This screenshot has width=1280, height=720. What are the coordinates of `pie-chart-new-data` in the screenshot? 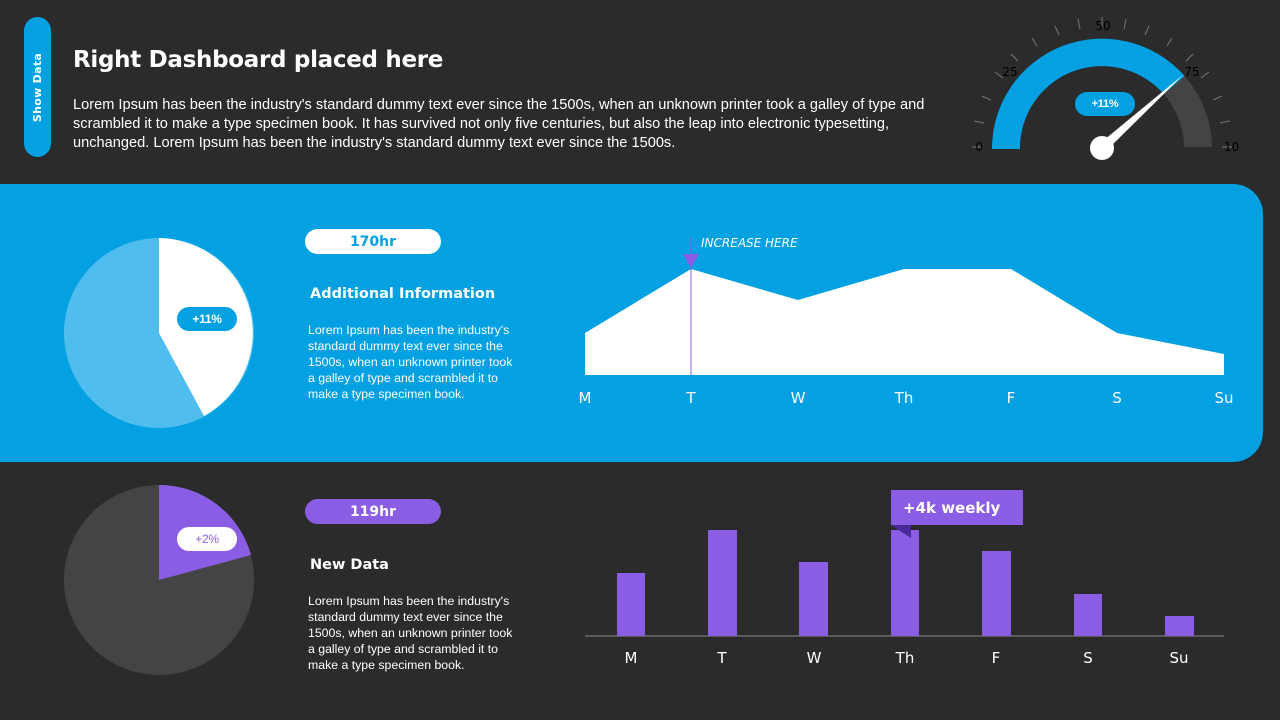 It's located at (159, 580).